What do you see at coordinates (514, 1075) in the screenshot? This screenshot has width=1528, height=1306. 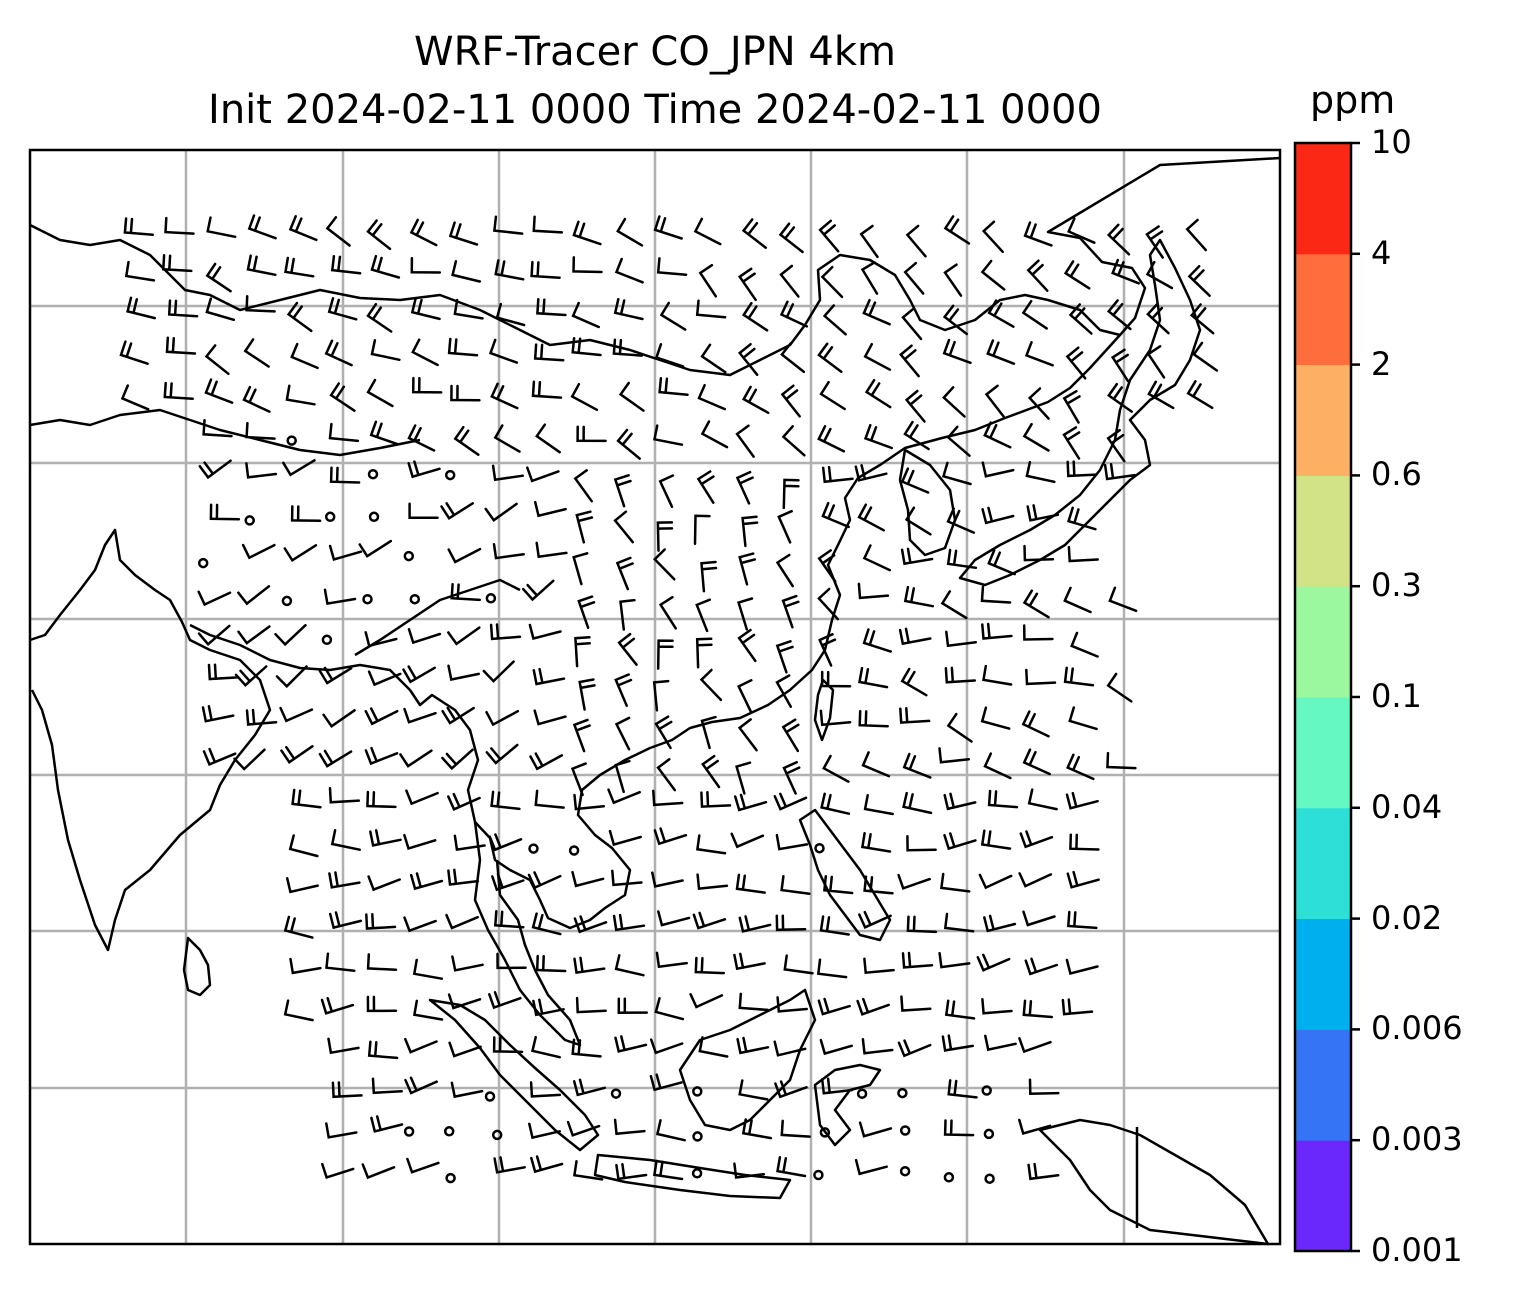 I see `sumatra-coast` at bounding box center [514, 1075].